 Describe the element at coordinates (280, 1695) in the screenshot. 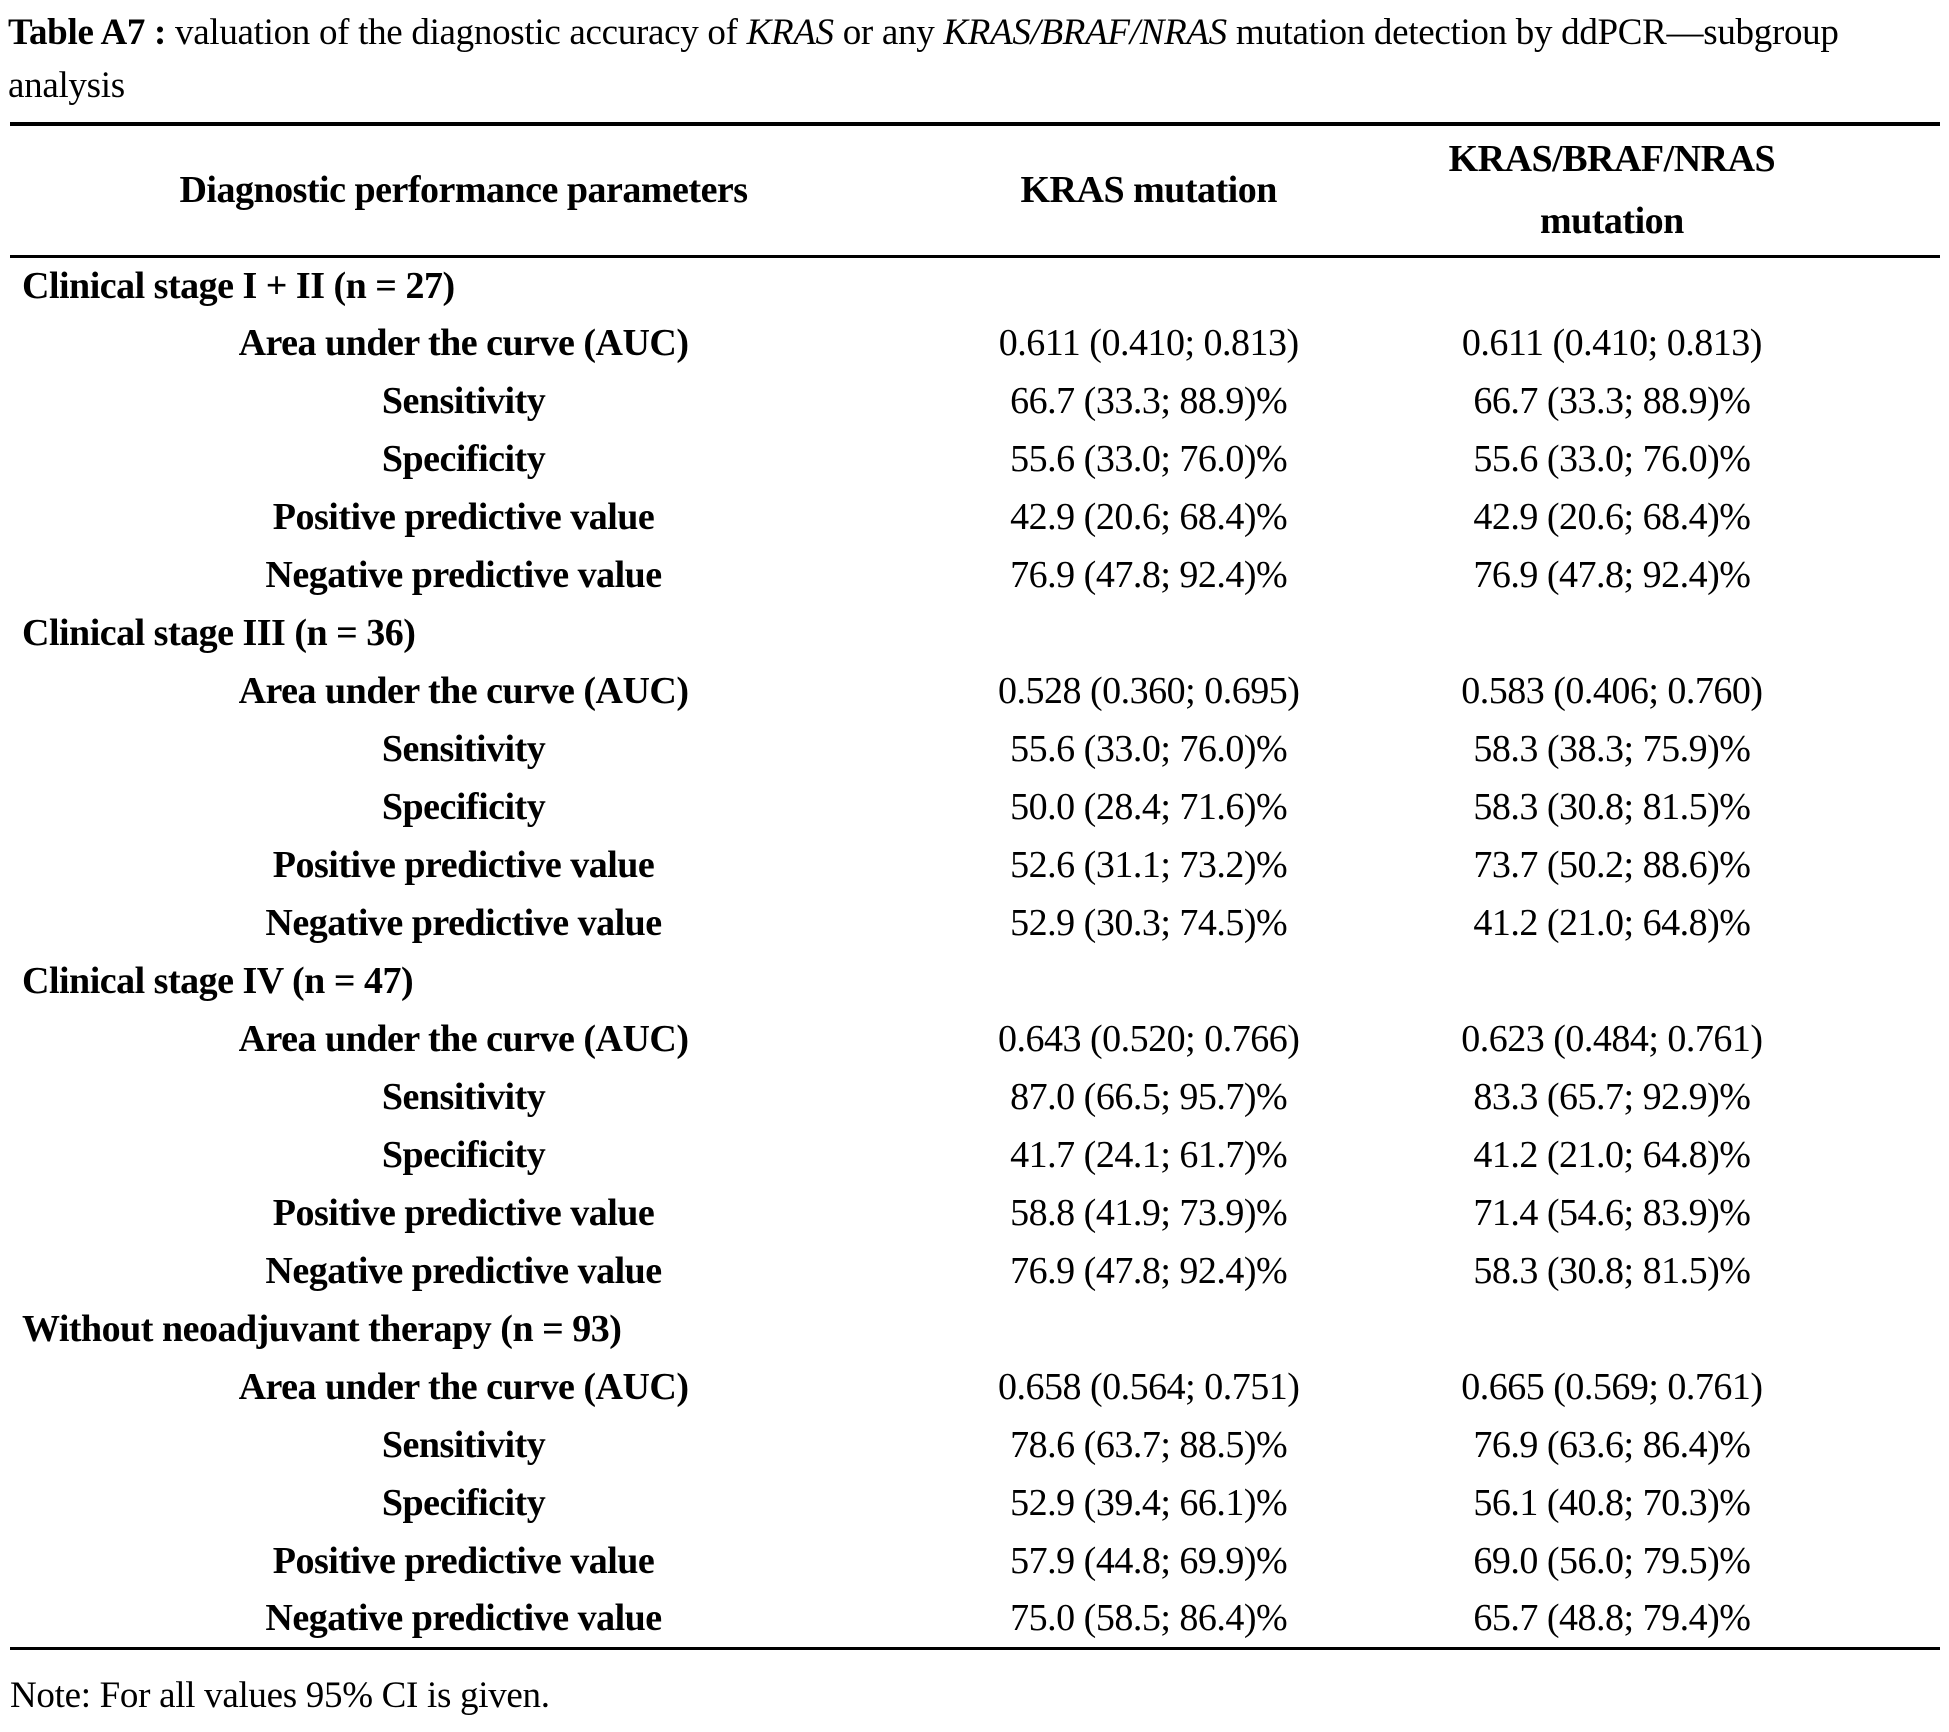

I see `table-note: Note: For all values 95% CI is given.` at that location.